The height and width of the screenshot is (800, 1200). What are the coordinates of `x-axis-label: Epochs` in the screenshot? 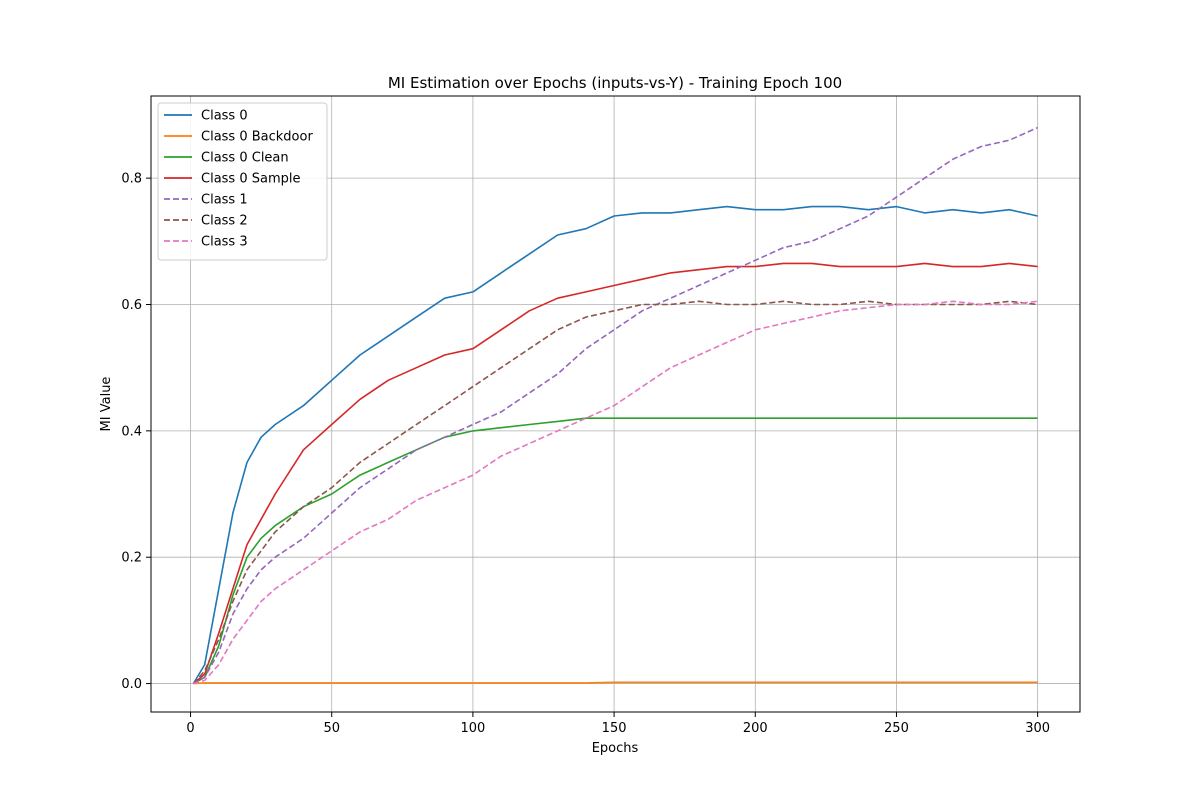 It's located at (615, 748).